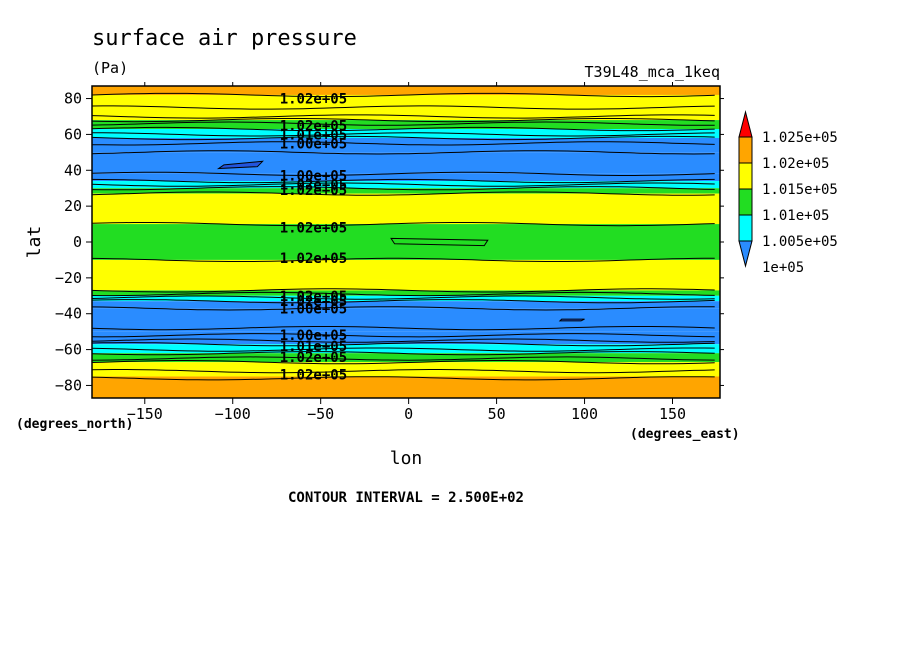  What do you see at coordinates (439, 242) in the screenshot?
I see `equatorial-contour` at bounding box center [439, 242].